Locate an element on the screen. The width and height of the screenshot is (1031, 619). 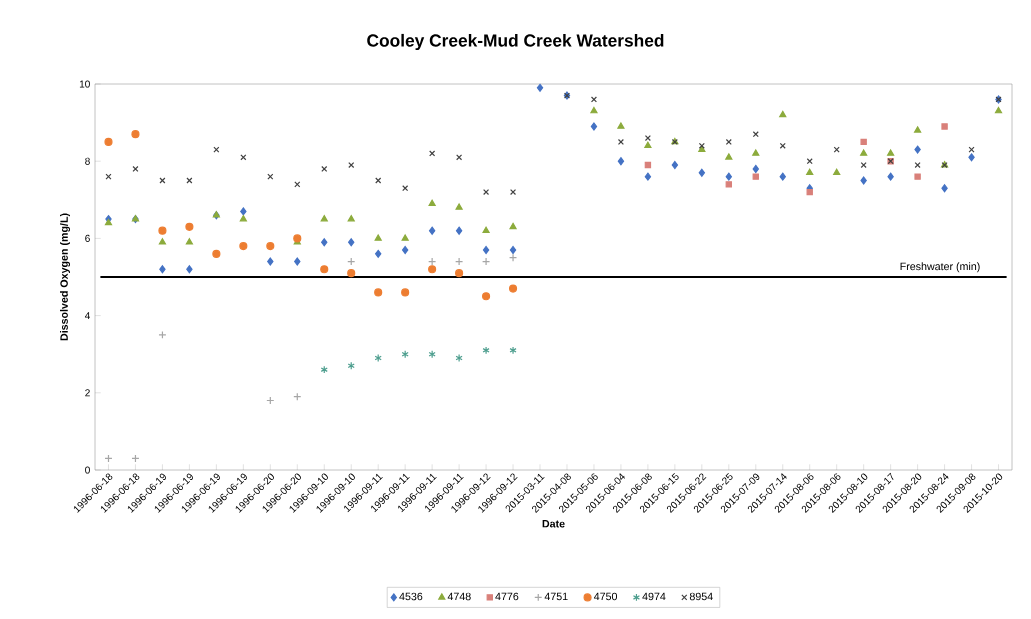
y-tick-label: 2 is located at coordinates (87, 393).